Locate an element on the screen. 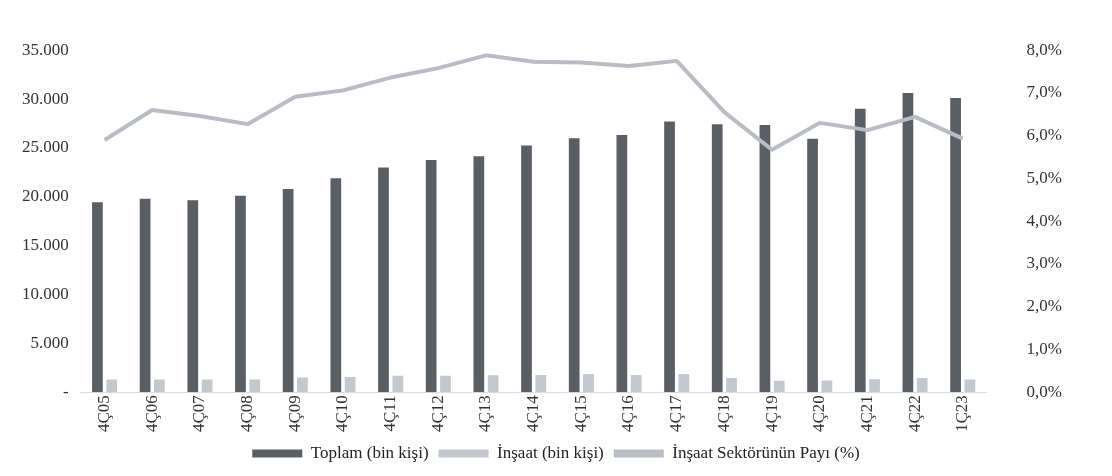 This screenshot has height=476, width=1112. x-tick-label: 4Ç17 is located at coordinates (676, 413).